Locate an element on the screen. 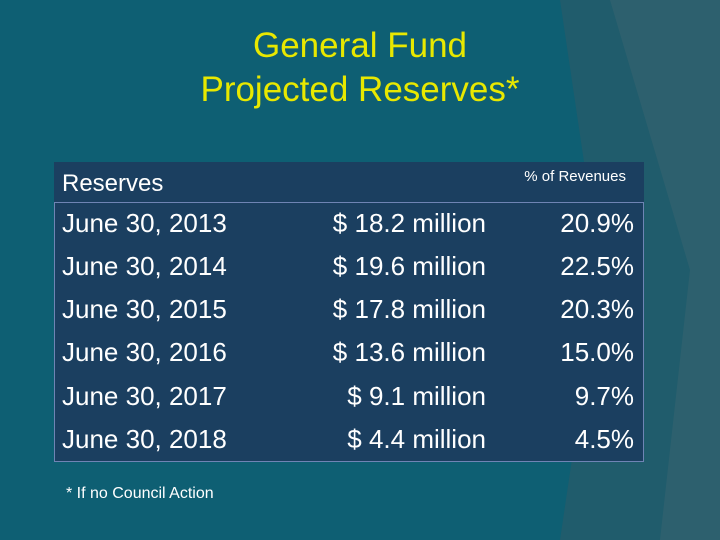  table-row: June 30, 2013 $ 18.2 million 20.9% is located at coordinates (349, 224).